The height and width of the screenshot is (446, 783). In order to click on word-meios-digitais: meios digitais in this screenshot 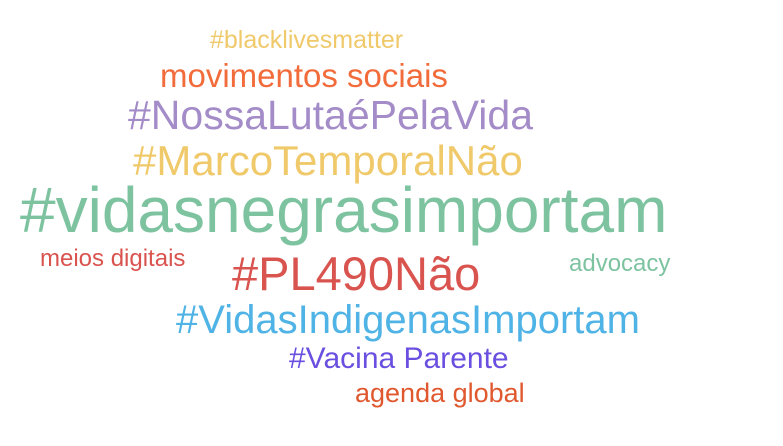, I will do `click(113, 258)`.